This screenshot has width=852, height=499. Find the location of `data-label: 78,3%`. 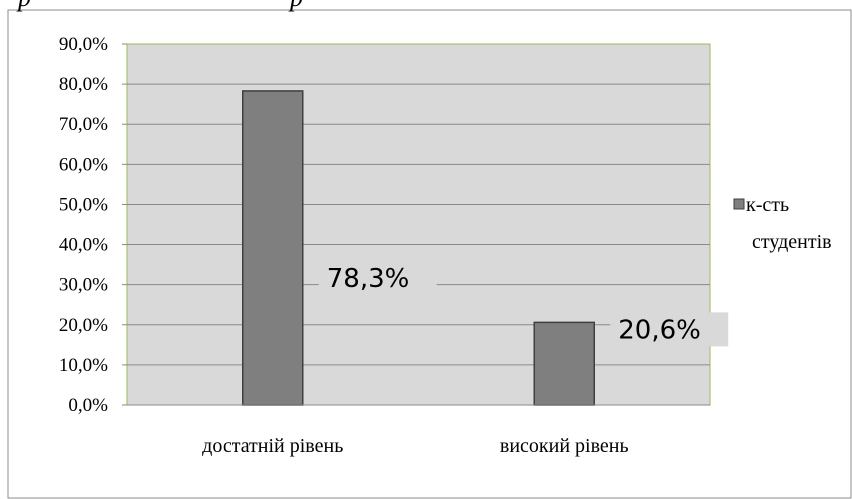

data-label: 78,3% is located at coordinates (368, 279).